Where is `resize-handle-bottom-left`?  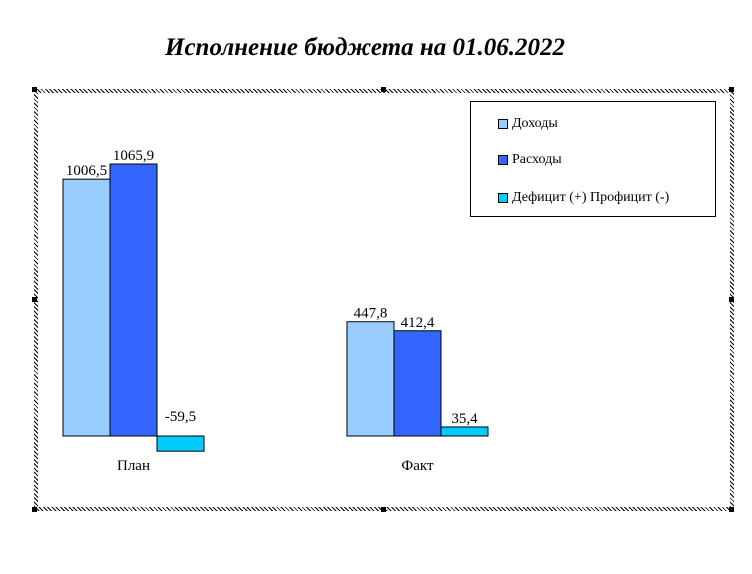 resize-handle-bottom-left is located at coordinates (34, 509).